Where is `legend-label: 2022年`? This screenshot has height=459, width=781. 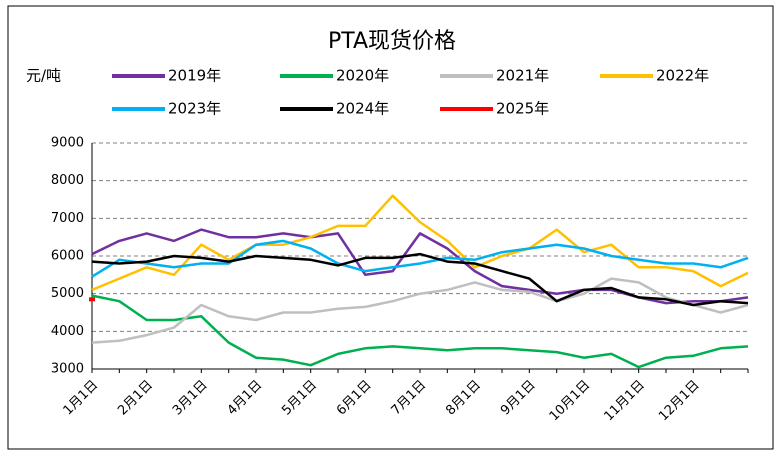 legend-label: 2022年 is located at coordinates (682, 76).